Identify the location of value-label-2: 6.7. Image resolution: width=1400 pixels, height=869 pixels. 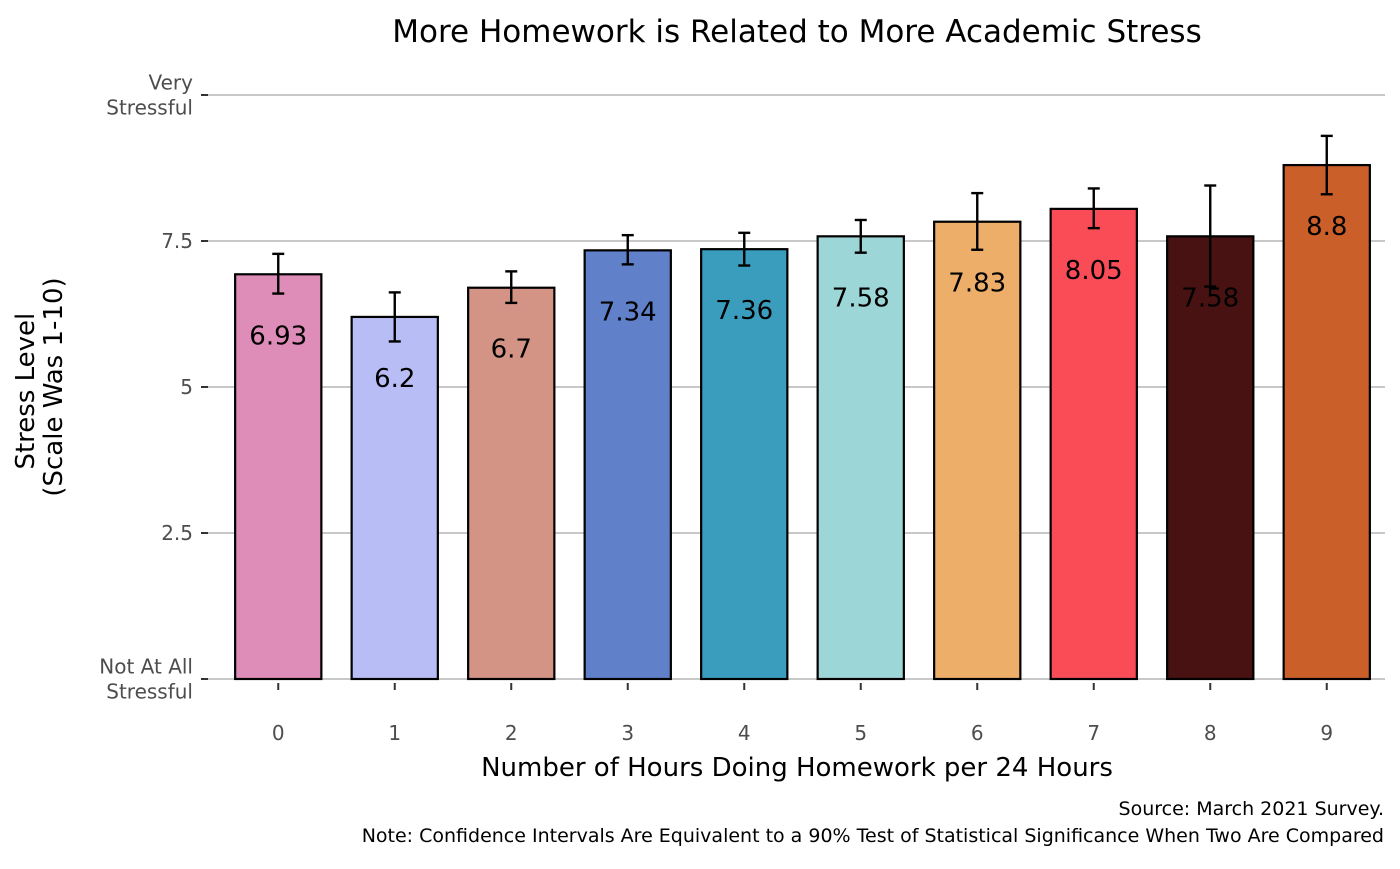
(511, 350).